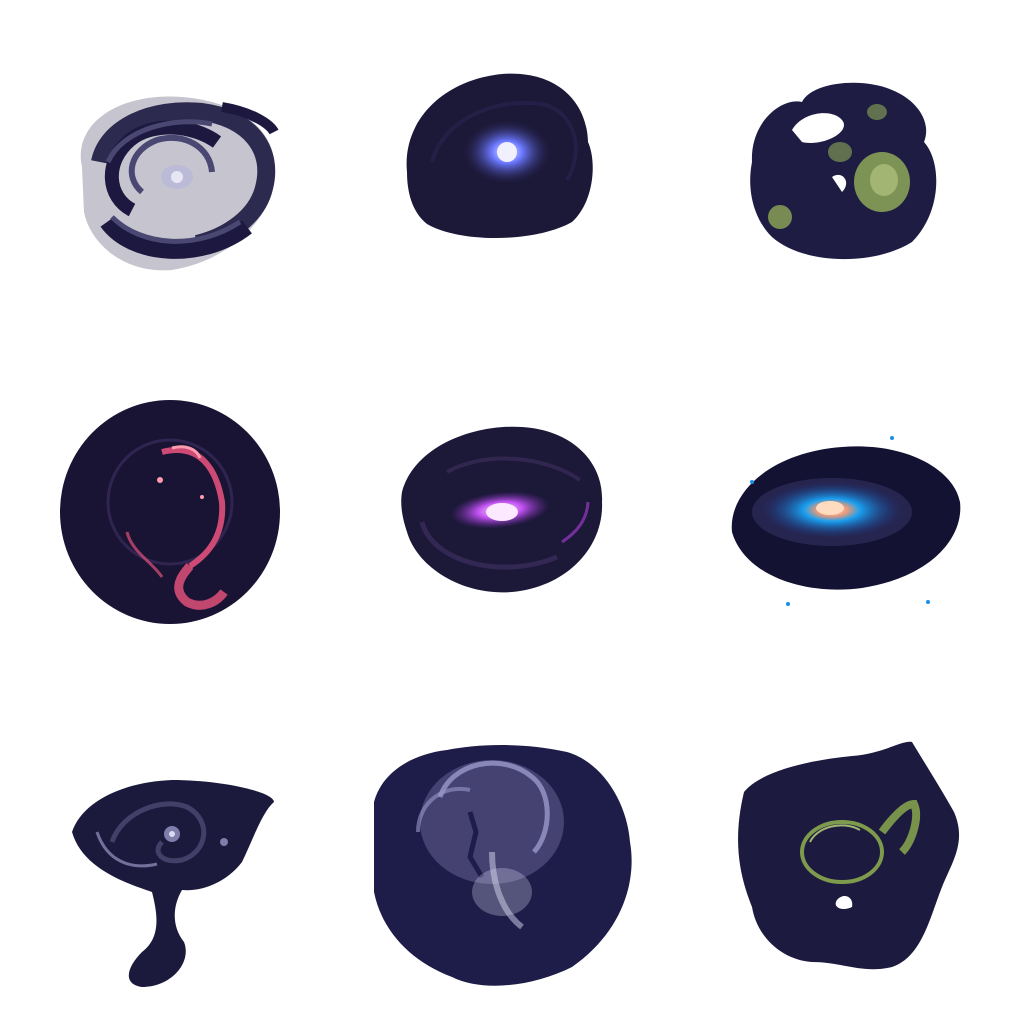 Image resolution: width=1024 pixels, height=1024 pixels. What do you see at coordinates (502, 509) in the screenshot?
I see `galaxy-magenta-bar-graphic` at bounding box center [502, 509].